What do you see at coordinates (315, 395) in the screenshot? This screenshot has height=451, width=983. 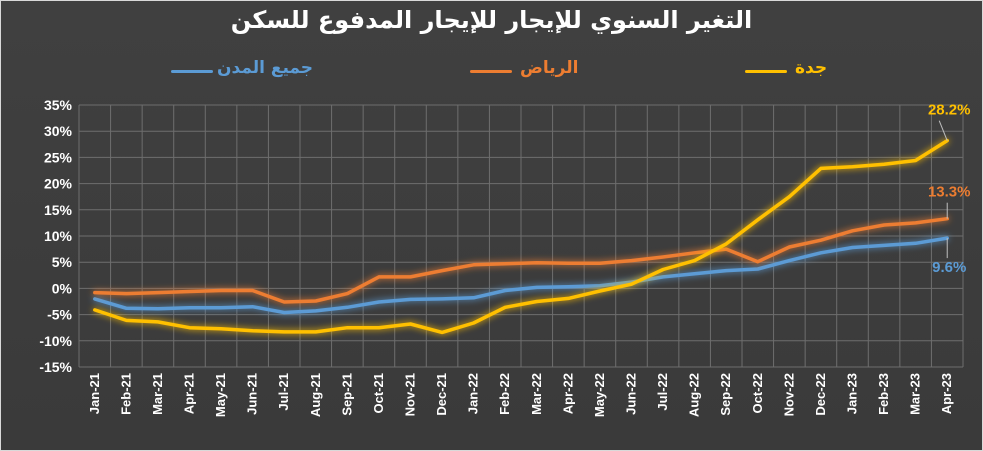 I see `x-tick-label: Aug-21` at bounding box center [315, 395].